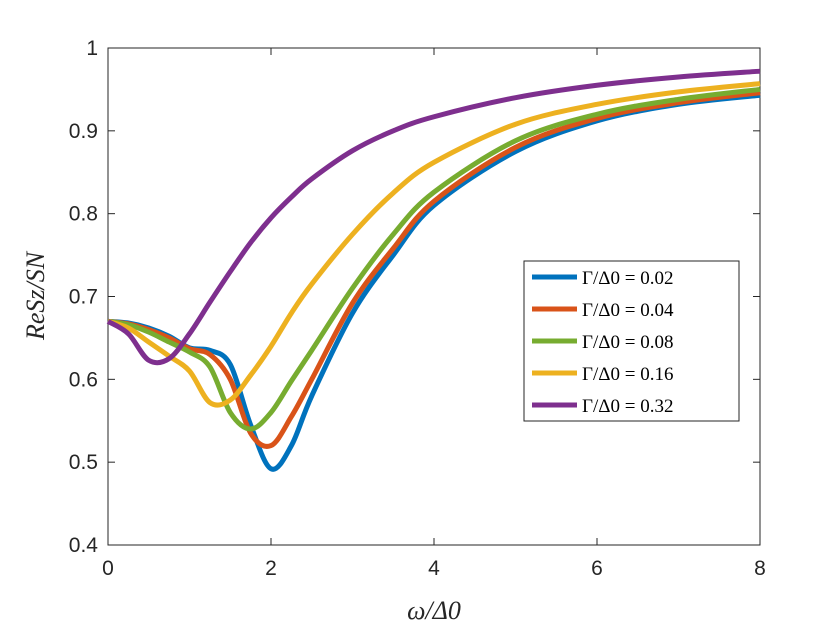 The image size is (840, 630). What do you see at coordinates (434, 568) in the screenshot?
I see `x-tick-label: 4` at bounding box center [434, 568].